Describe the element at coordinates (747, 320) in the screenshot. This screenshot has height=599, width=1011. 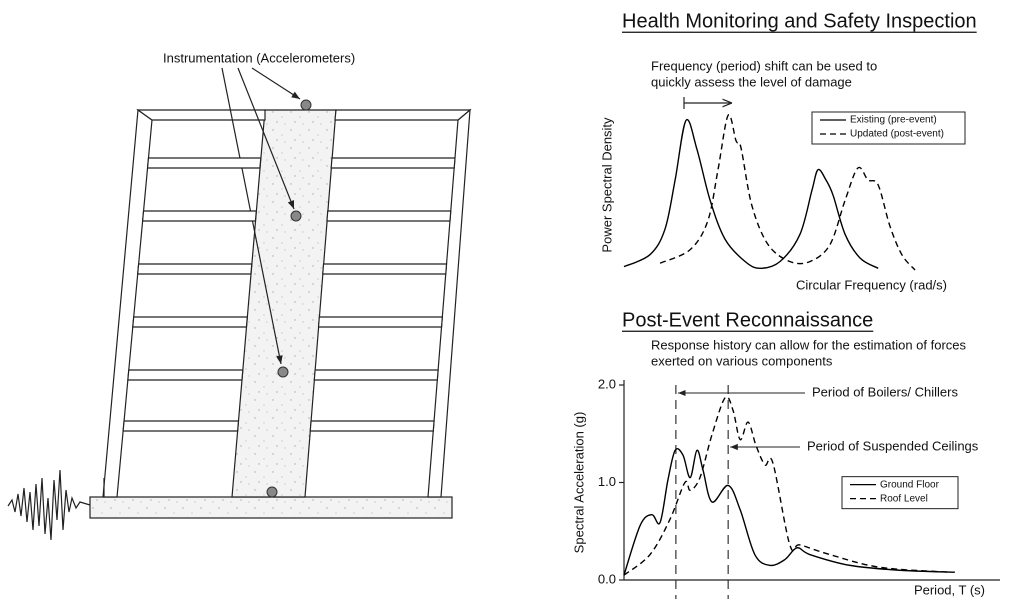
I see `chart-title: Post-Event Reconnaissance` at that location.